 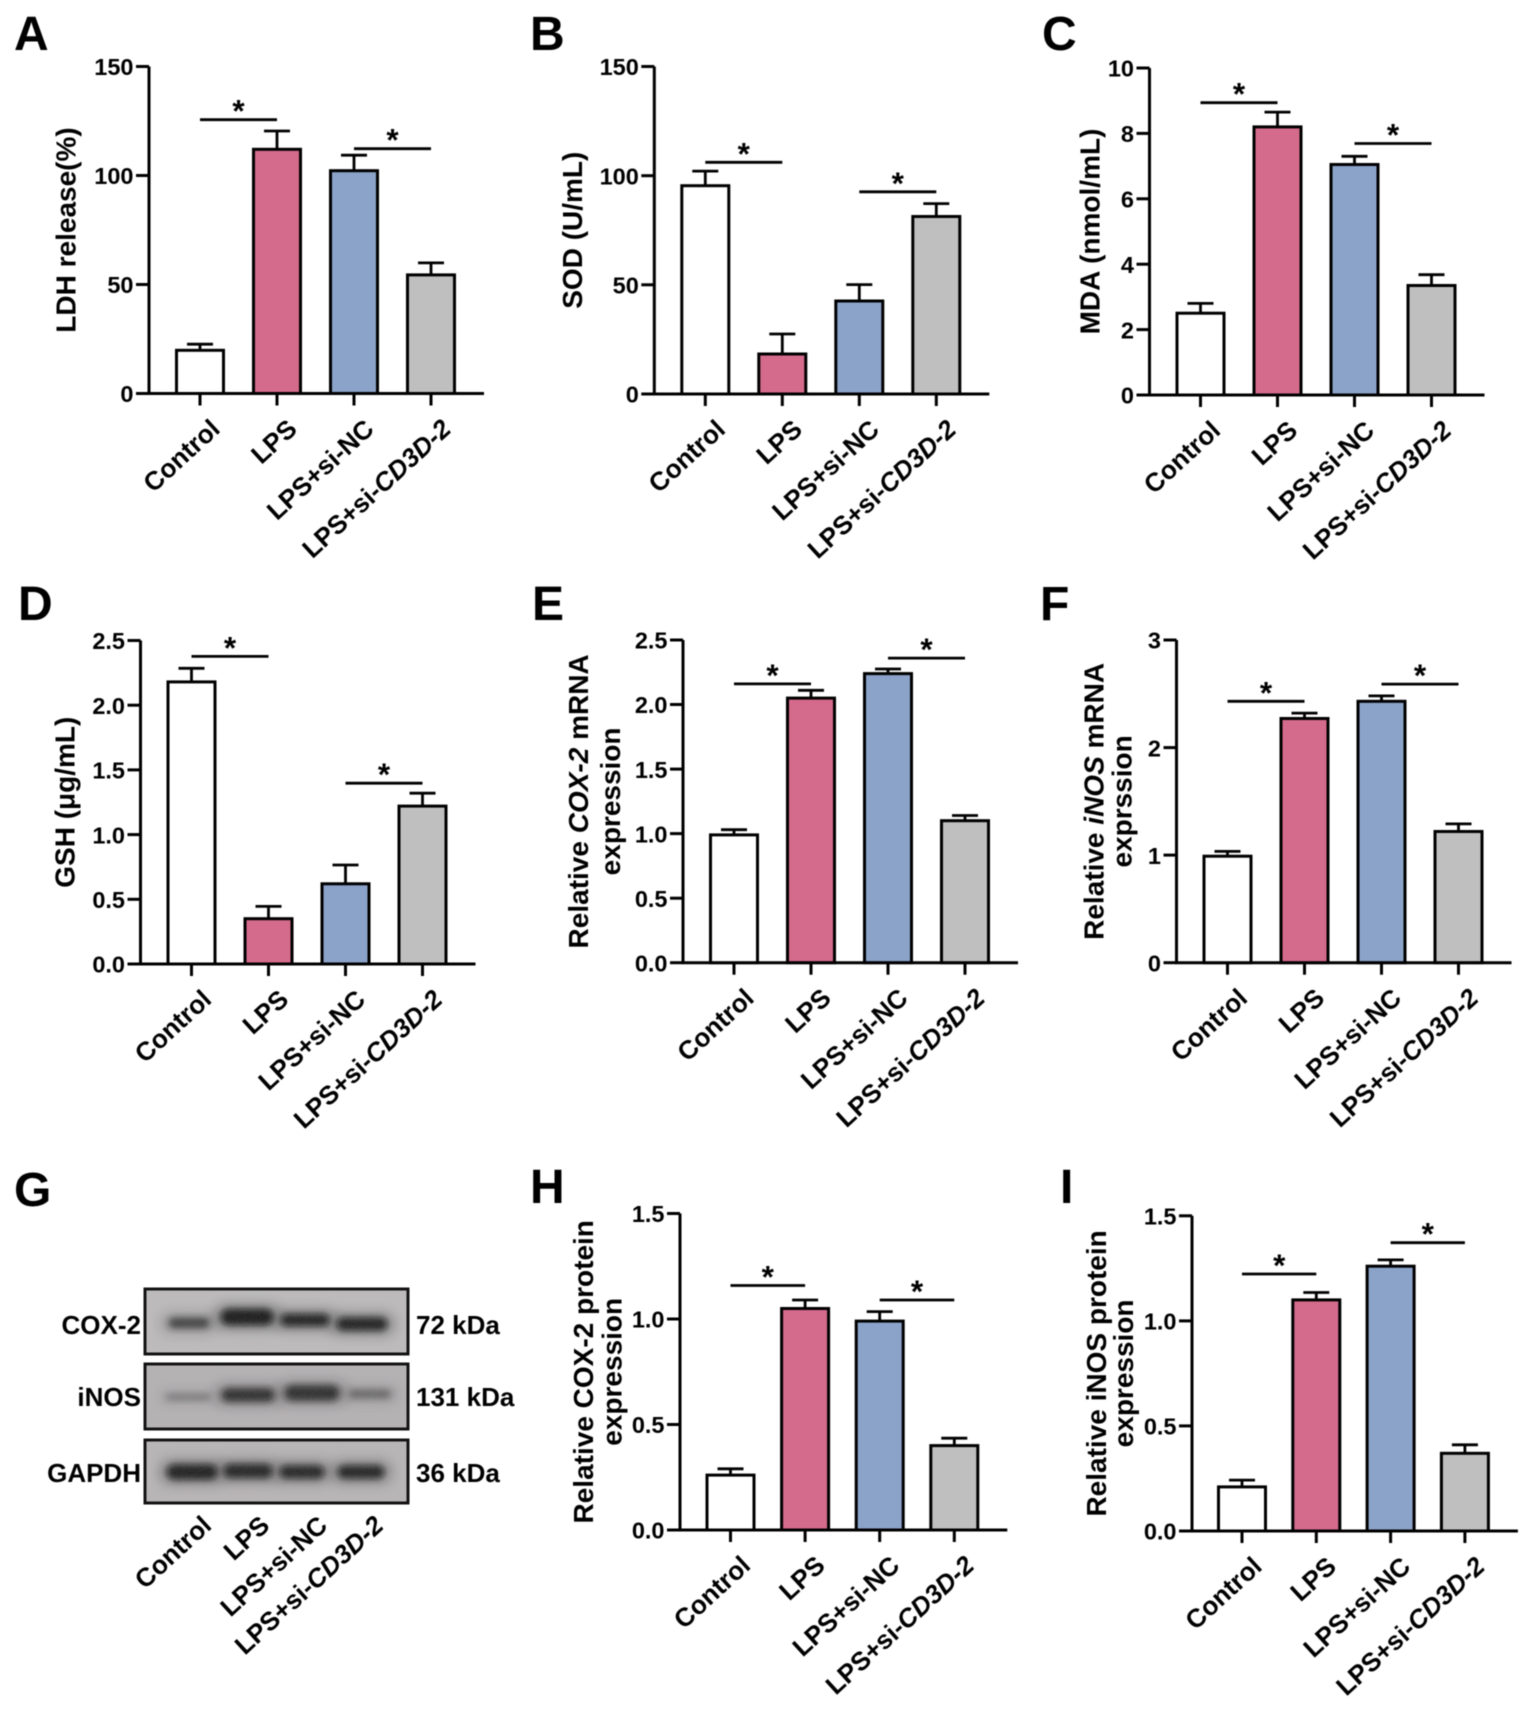 What do you see at coordinates (65, 802) in the screenshot?
I see `svg-text: GSH (μg/mL)` at bounding box center [65, 802].